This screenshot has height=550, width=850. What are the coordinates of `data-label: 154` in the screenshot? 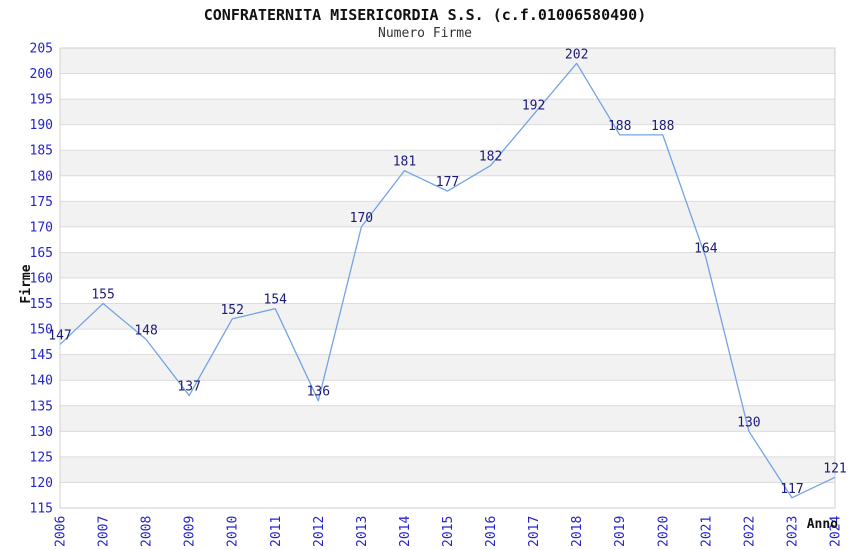 It's located at (276, 300).